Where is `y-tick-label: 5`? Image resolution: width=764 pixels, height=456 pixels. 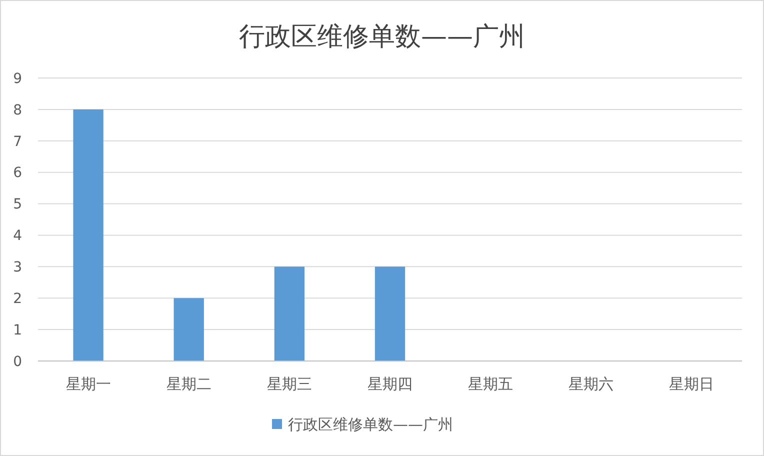
y-tick-label: 5 is located at coordinates (17, 204).